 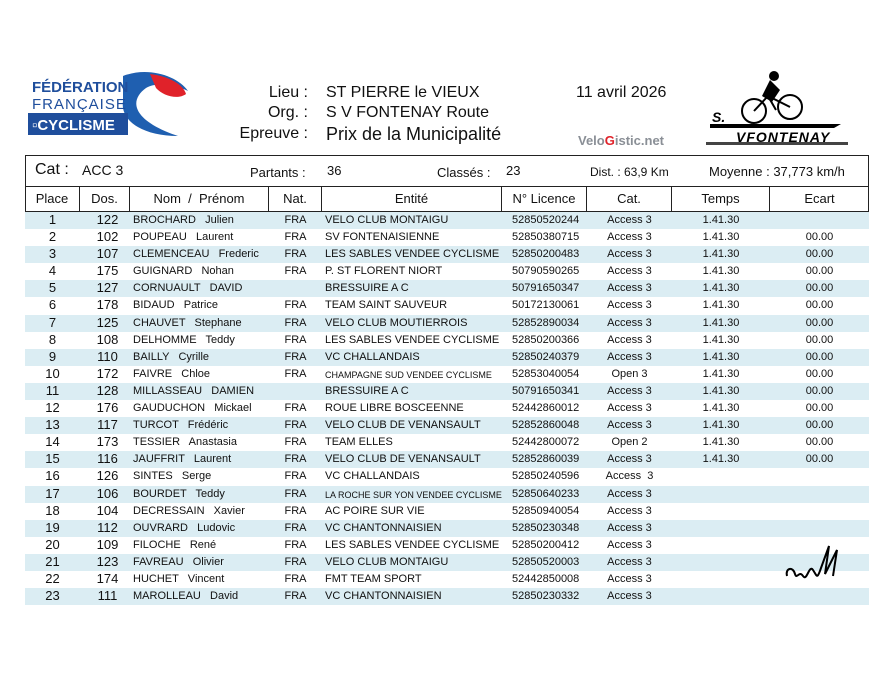 What do you see at coordinates (403, 92) in the screenshot?
I see `lieu-value: ST PIERRE le VIEUX` at bounding box center [403, 92].